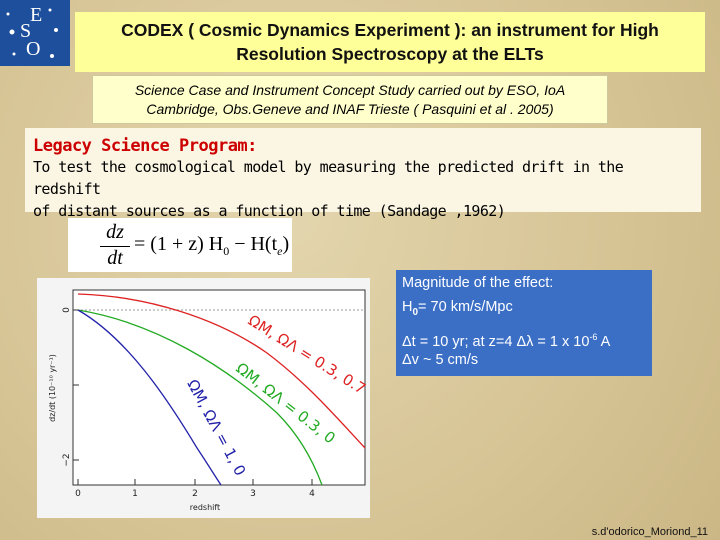 This screenshot has width=720, height=540. Describe the element at coordinates (67, 310) in the screenshot. I see `y-tick-label: 0` at that location.